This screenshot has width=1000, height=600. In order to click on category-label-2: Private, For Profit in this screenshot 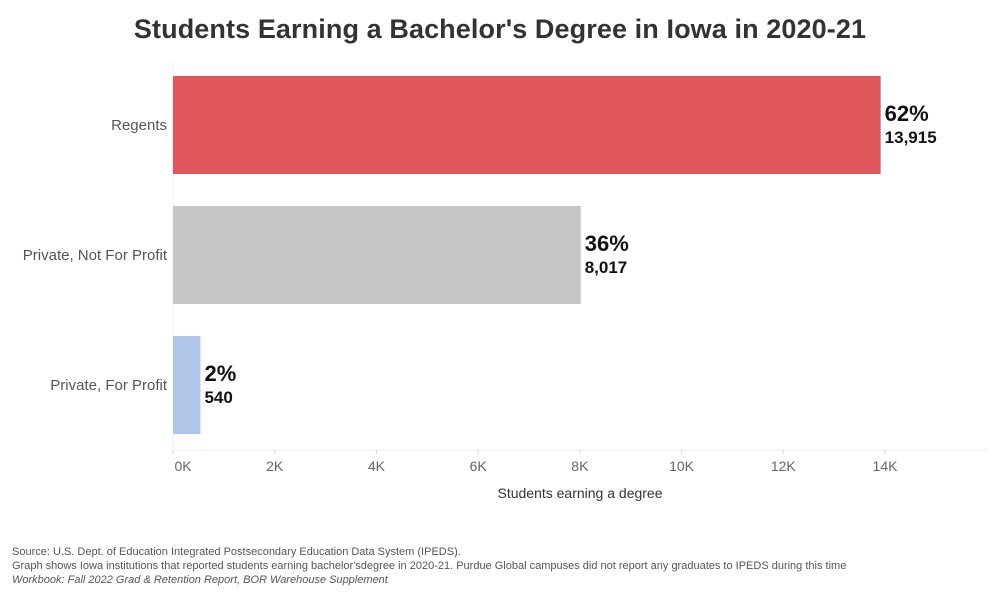, I will do `click(109, 385)`.